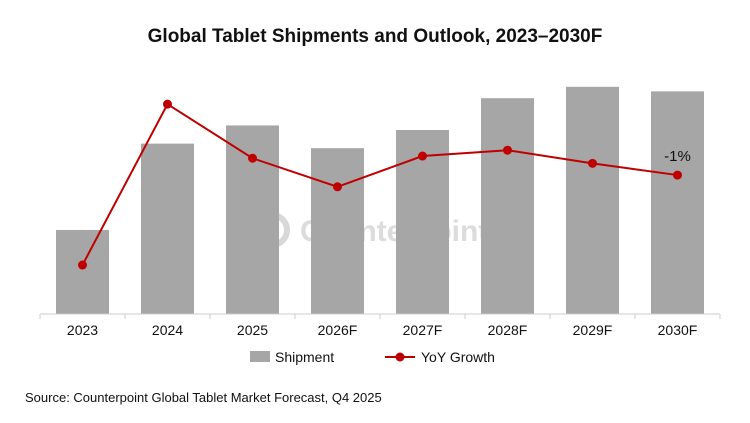  I want to click on point-yoy-2026F, so click(337, 187).